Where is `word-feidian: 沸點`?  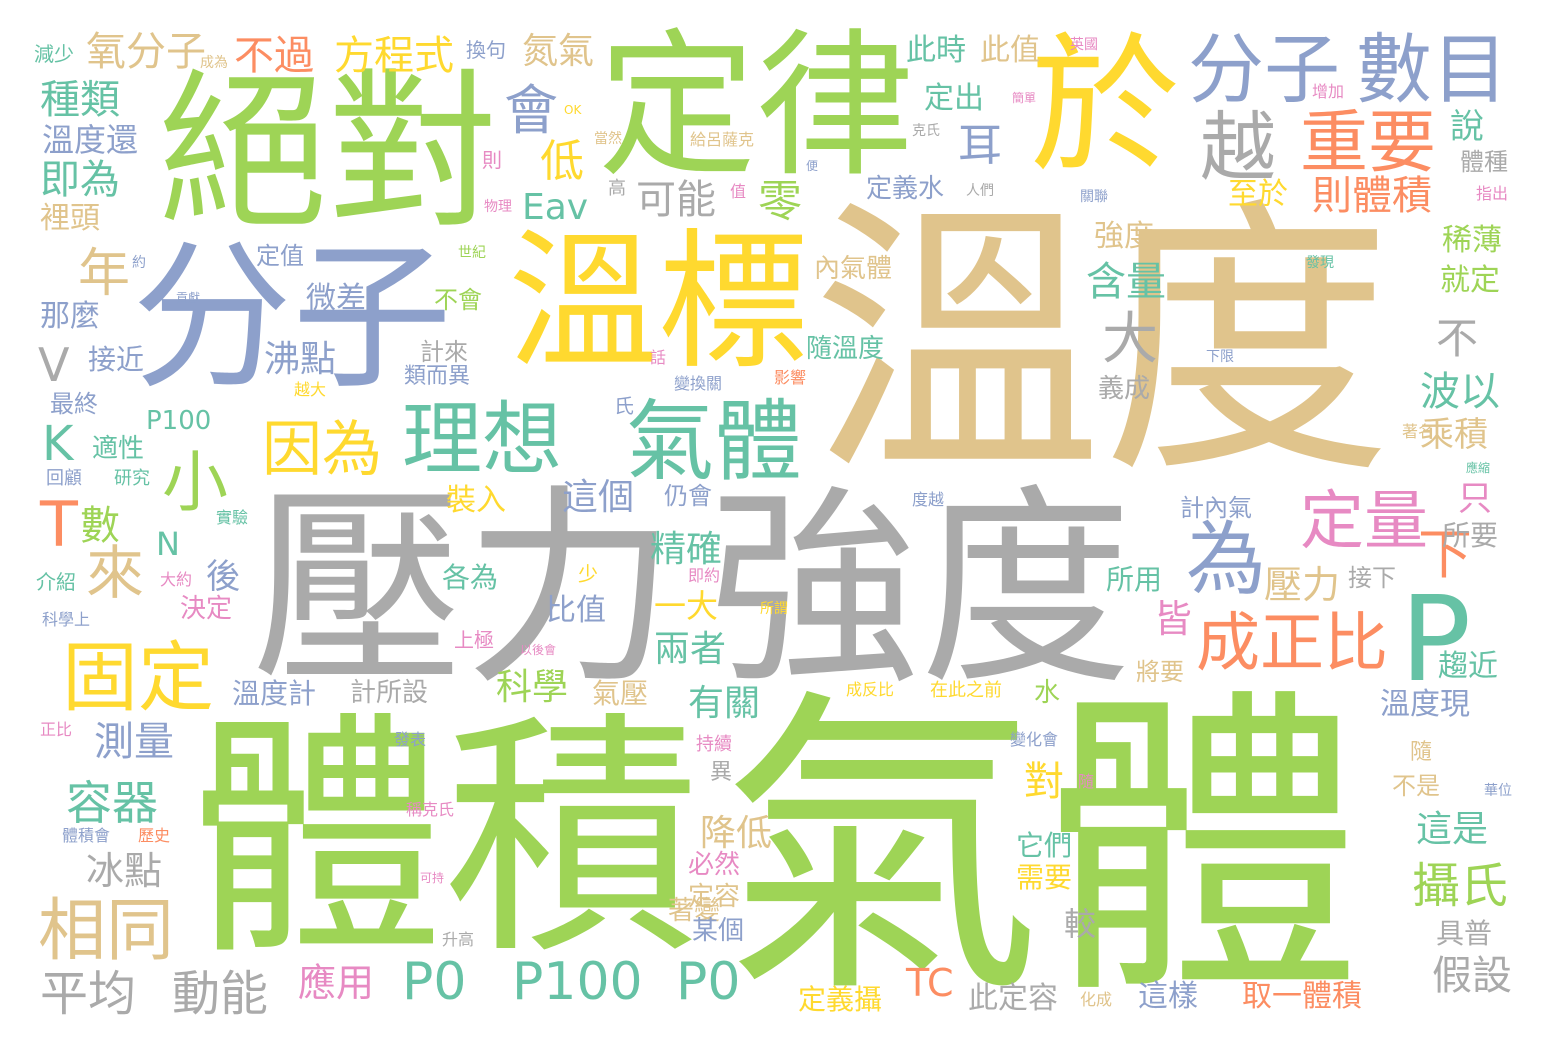 word-feidian: 沸點 is located at coordinates (300, 359).